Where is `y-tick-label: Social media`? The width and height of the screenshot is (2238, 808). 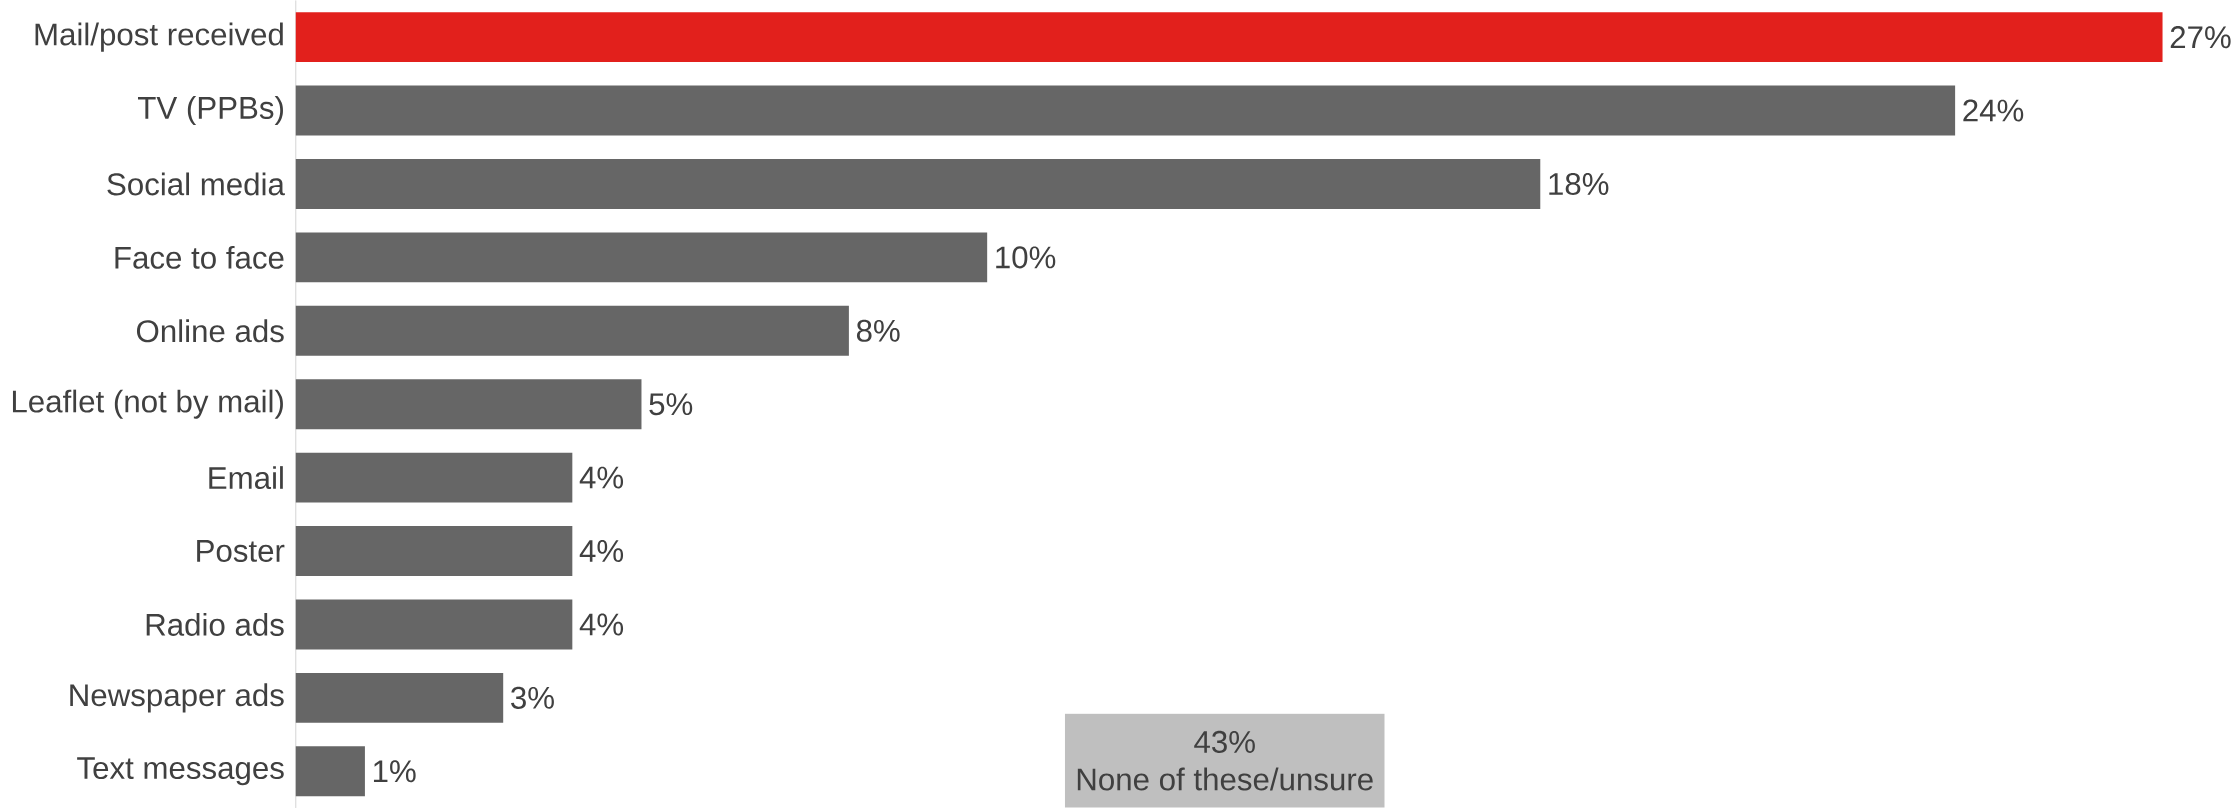
y-tick-label: Social media is located at coordinates (196, 184).